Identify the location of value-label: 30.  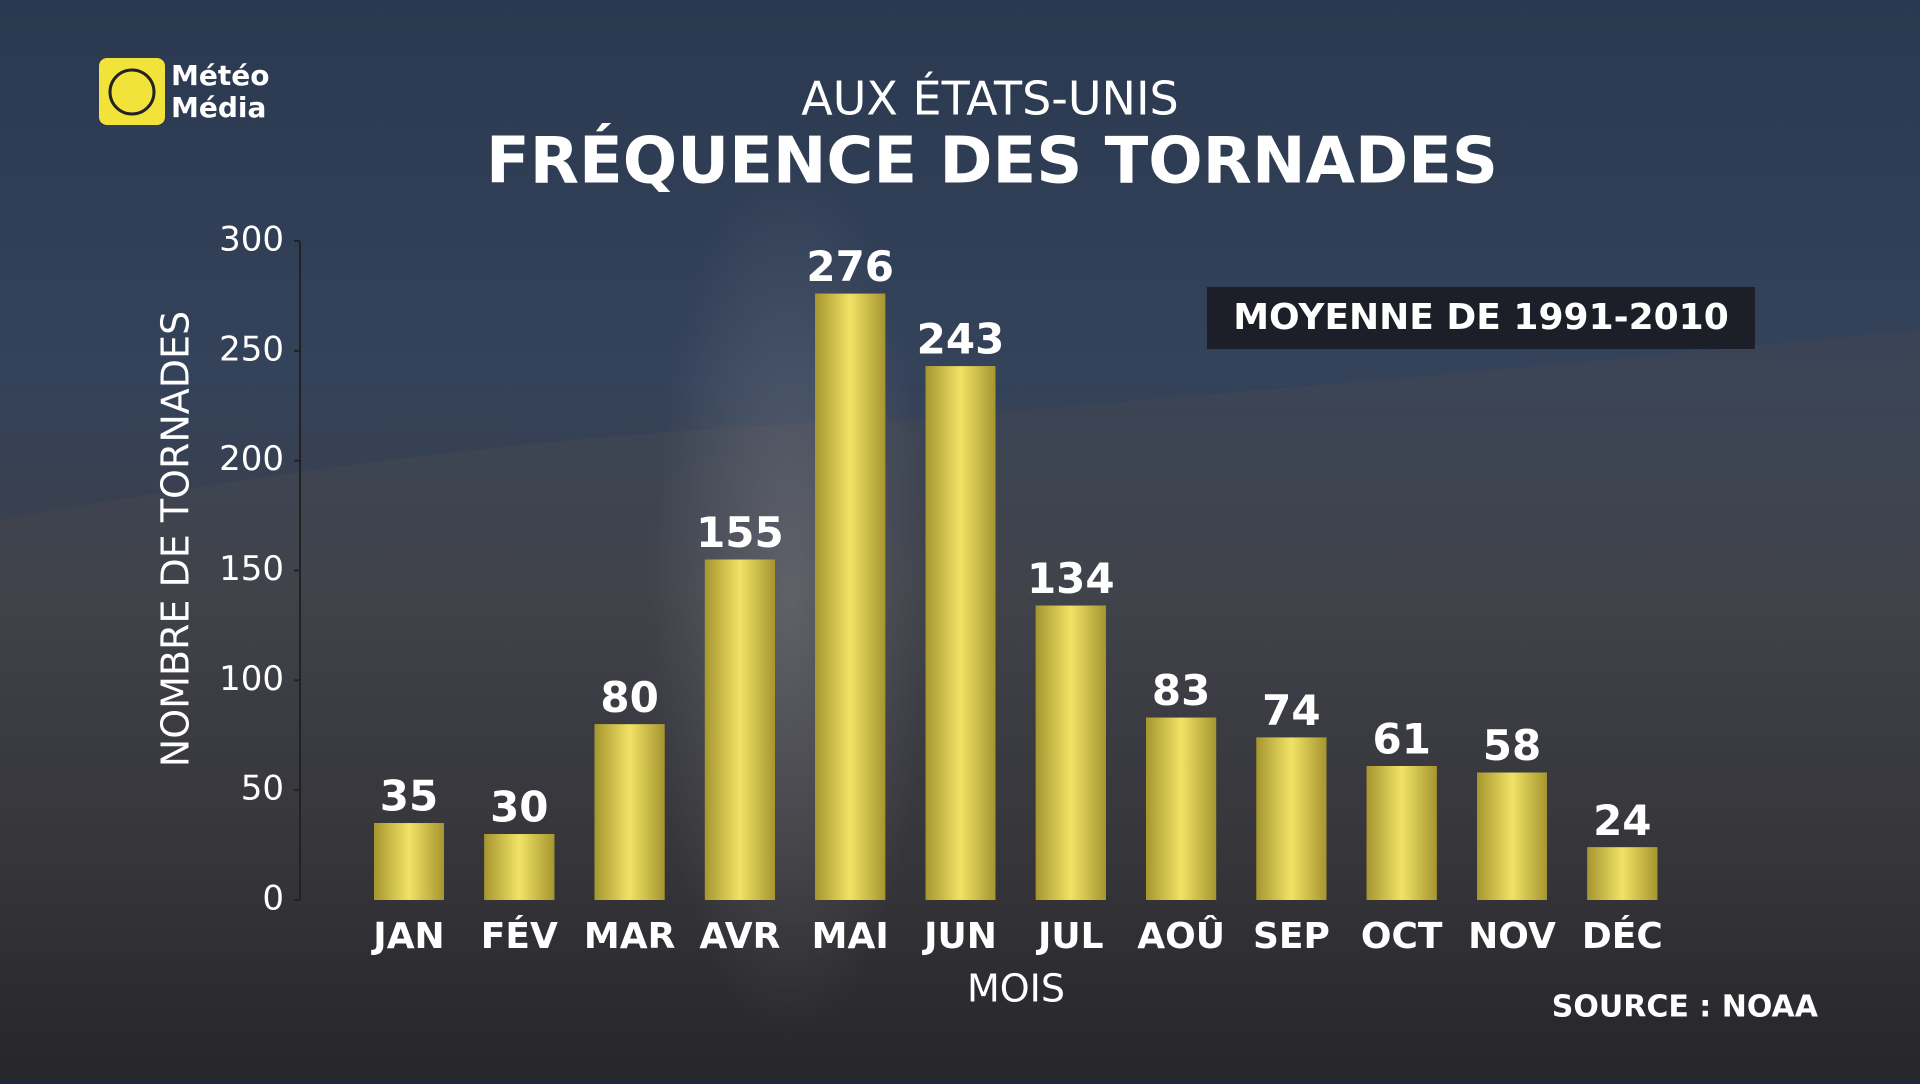
(519, 807).